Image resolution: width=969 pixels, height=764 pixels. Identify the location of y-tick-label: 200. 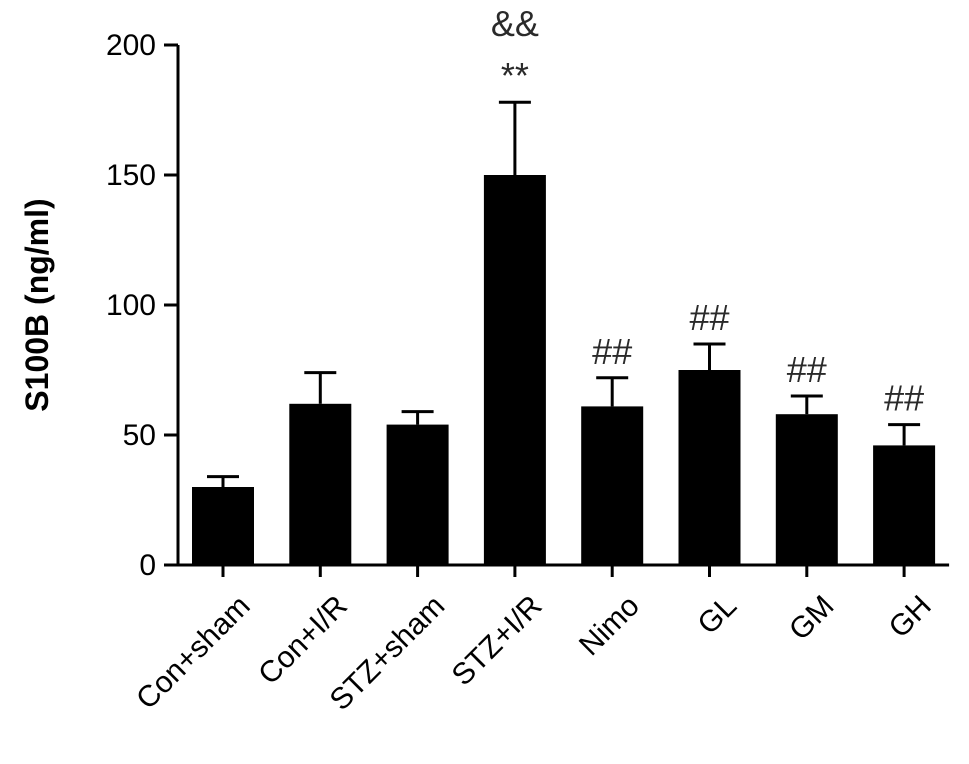
(131, 45).